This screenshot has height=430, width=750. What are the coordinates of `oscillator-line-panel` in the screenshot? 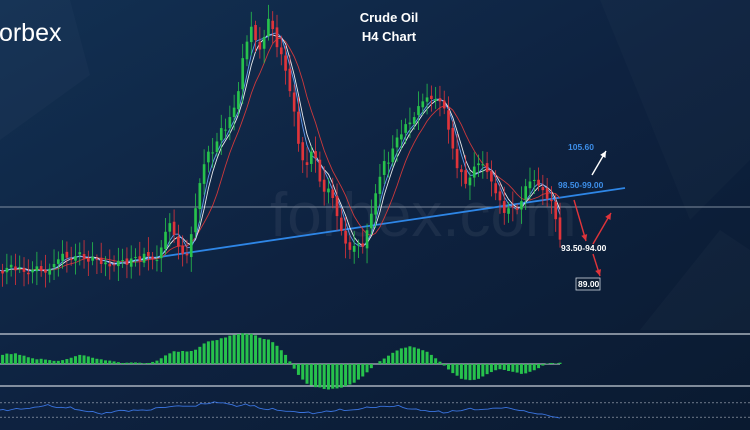 It's located at (375, 410).